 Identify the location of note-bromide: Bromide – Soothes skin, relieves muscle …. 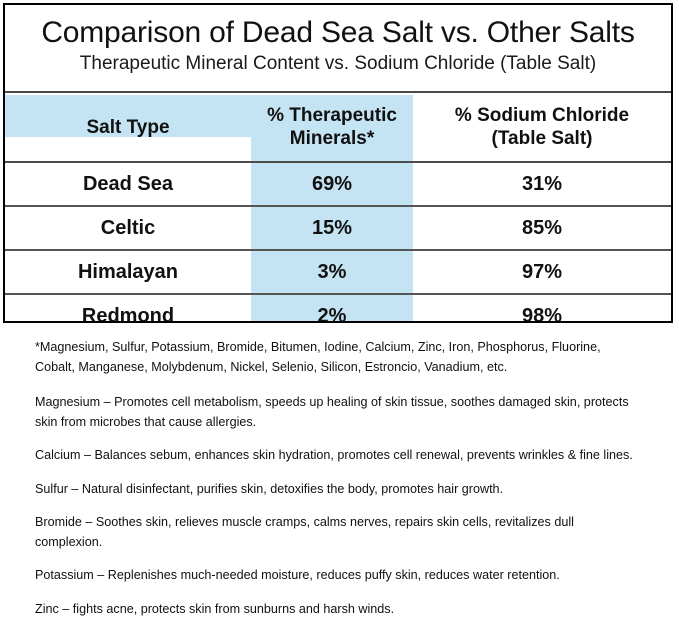
(304, 532).